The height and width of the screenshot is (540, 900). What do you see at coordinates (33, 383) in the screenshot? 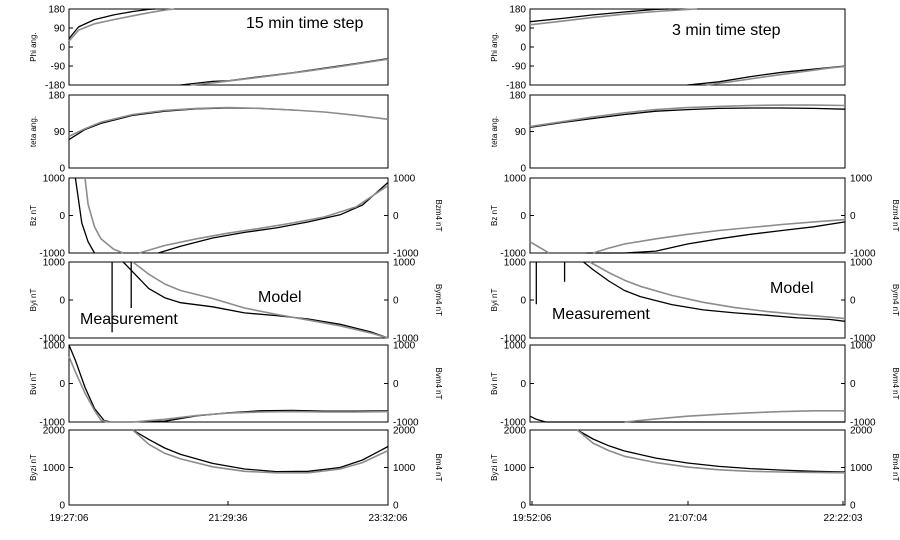
I see `y-axis-label-0-4: Bvi nT` at bounding box center [33, 383].